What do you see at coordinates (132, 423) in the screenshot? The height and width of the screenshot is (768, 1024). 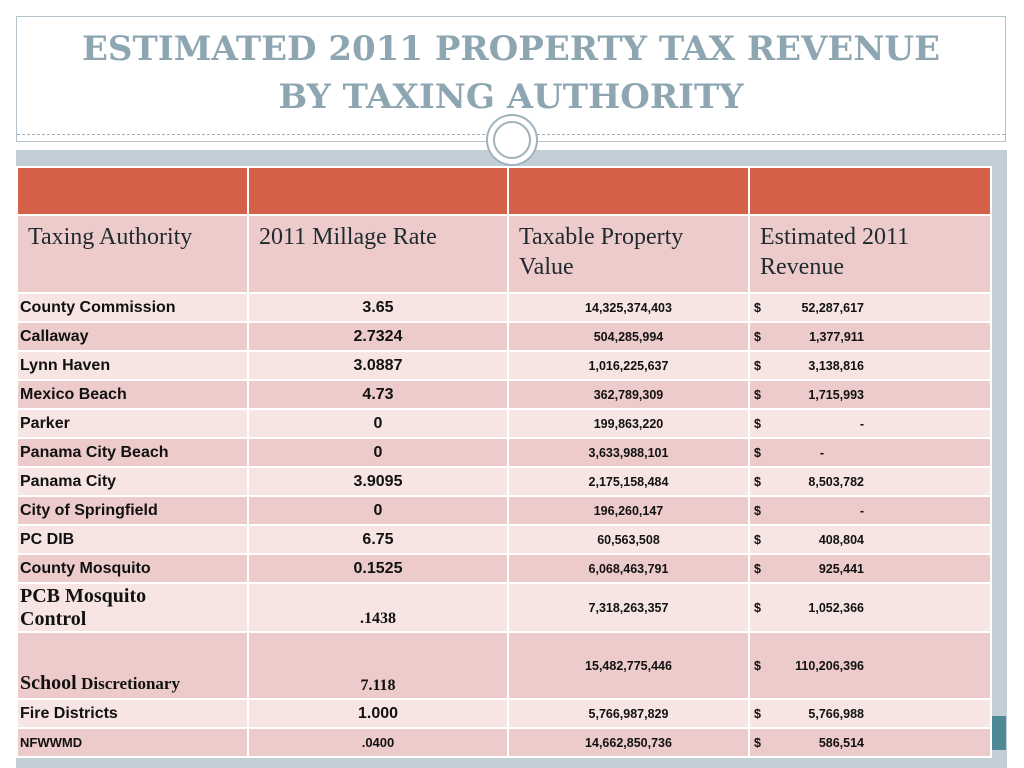 I see `authority-name: Parker` at bounding box center [132, 423].